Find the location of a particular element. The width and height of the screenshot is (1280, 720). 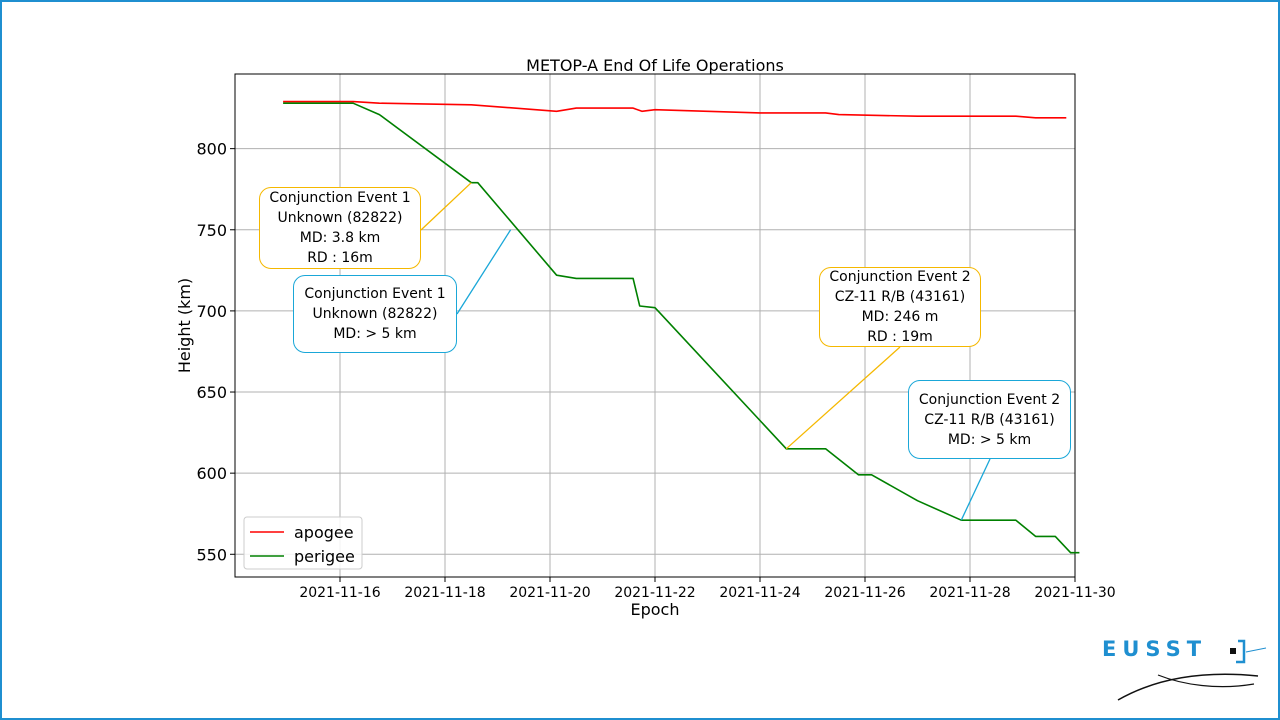

callout-line: RD : 19m is located at coordinates (900, 337).